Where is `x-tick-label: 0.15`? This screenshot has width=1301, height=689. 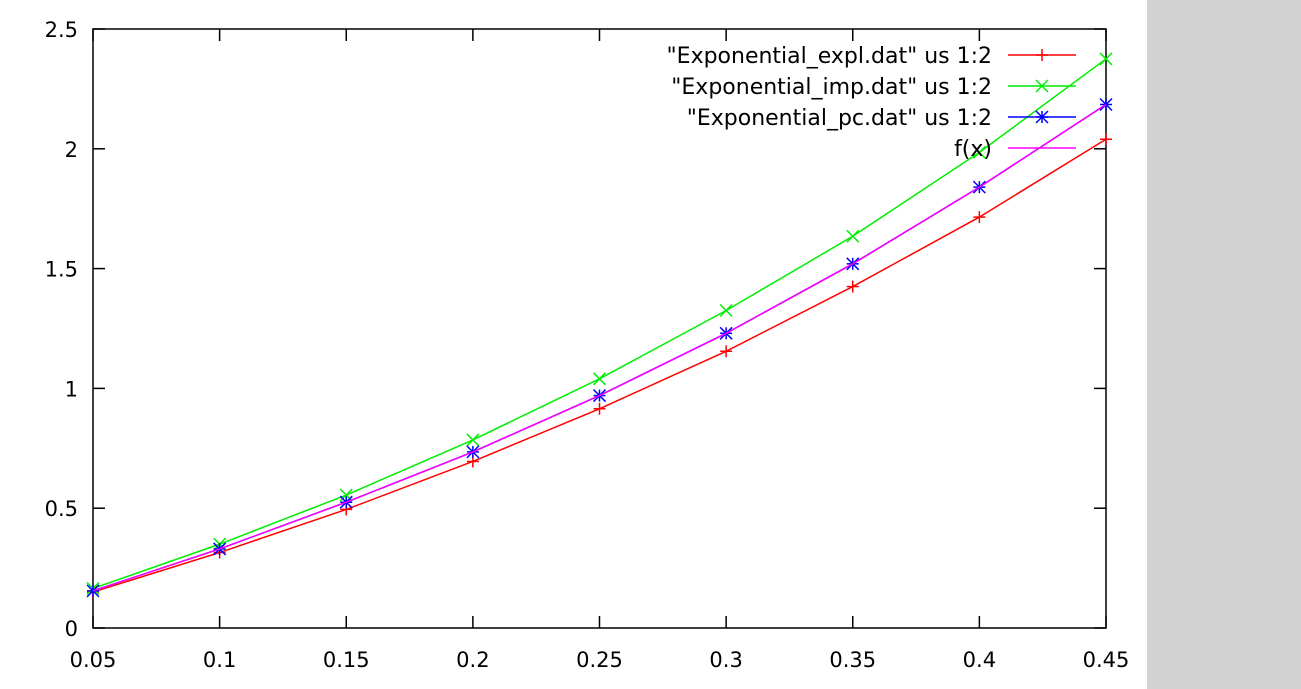
x-tick-label: 0.15 is located at coordinates (346, 660).